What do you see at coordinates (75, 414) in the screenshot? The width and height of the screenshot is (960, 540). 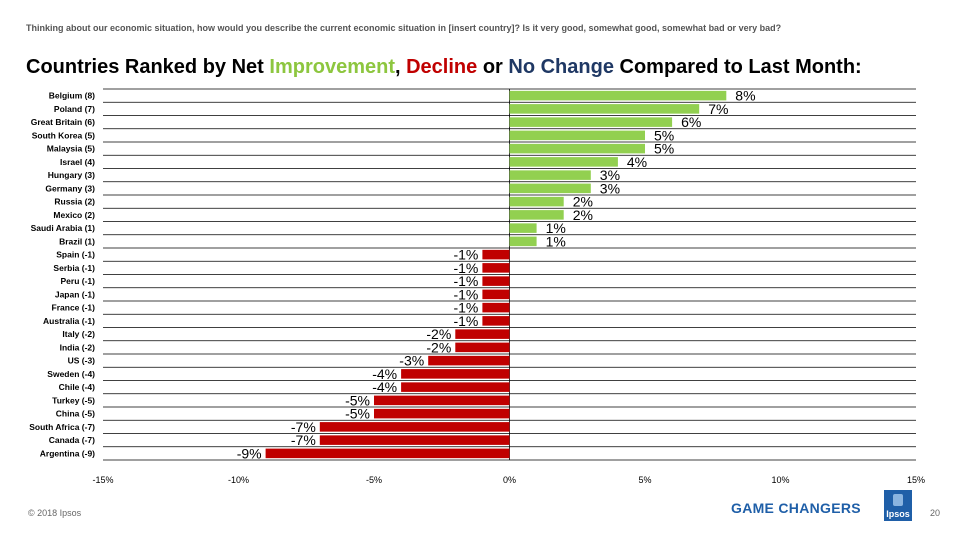 I see `category-label: China (-5)` at bounding box center [75, 414].